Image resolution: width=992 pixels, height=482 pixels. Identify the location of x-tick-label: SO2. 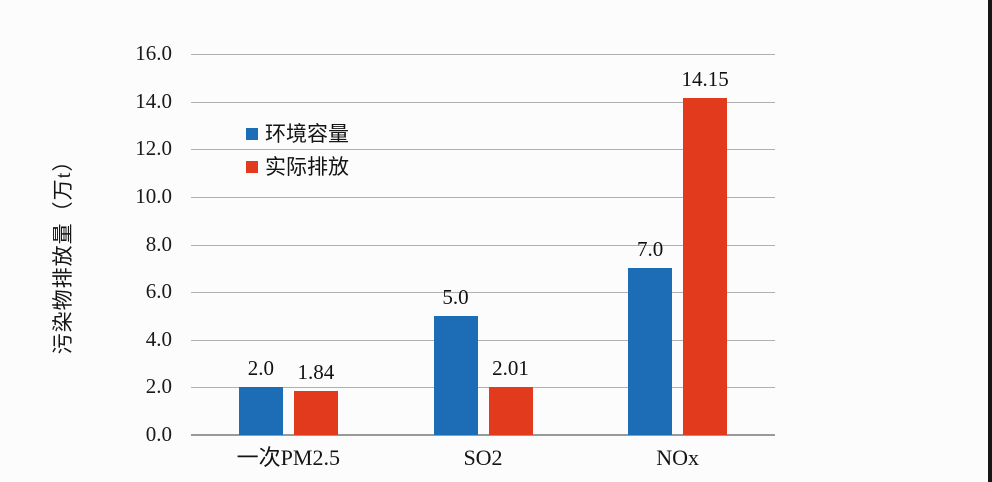
(483, 457).